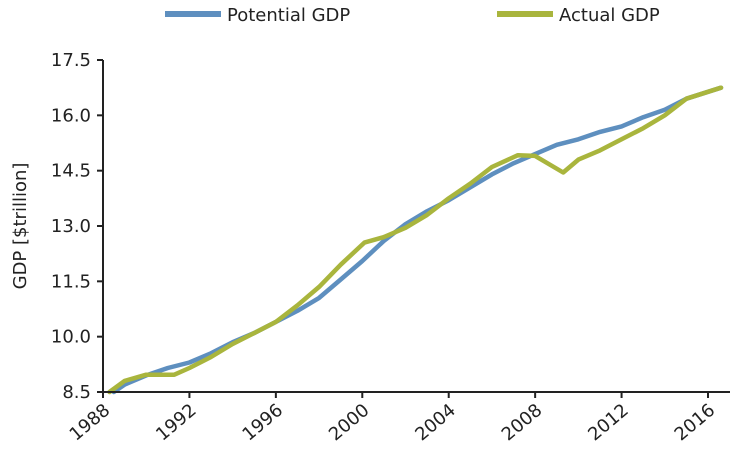 The image size is (730, 453). What do you see at coordinates (609, 15) in the screenshot?
I see `legend-label: Actual GDP` at bounding box center [609, 15].